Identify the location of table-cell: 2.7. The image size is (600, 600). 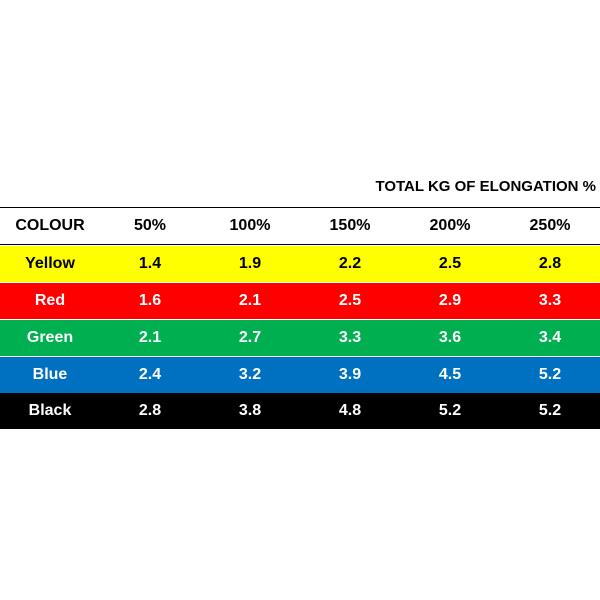
(250, 337).